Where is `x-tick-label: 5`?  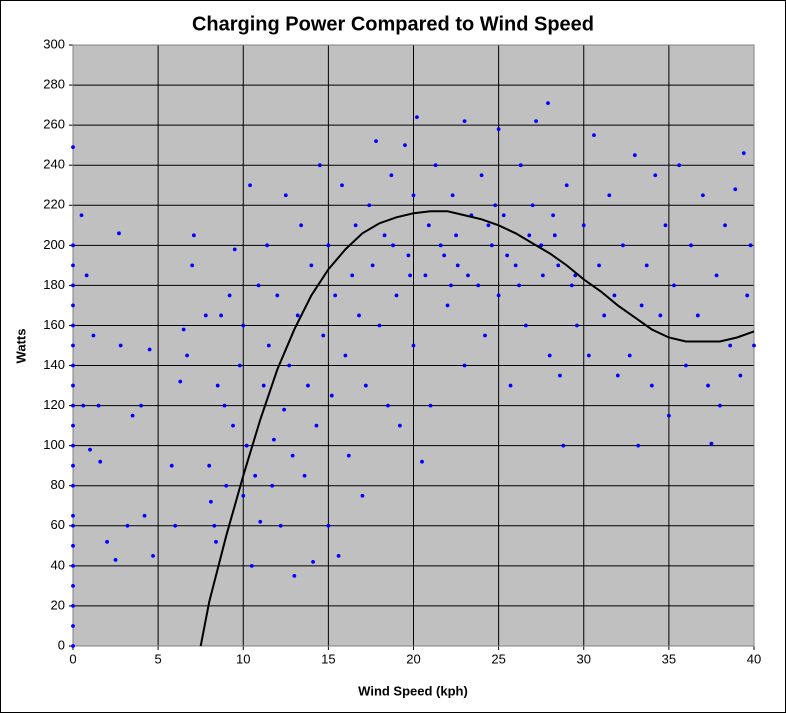
x-tick-label: 5 is located at coordinates (158, 658).